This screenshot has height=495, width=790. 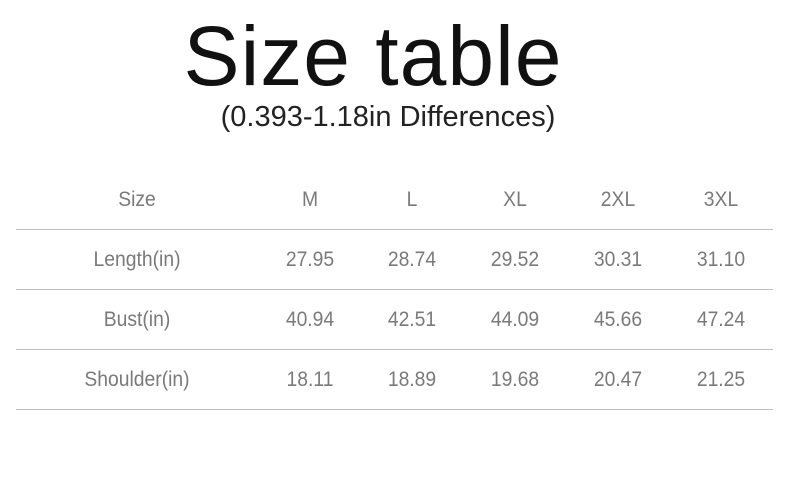 What do you see at coordinates (310, 379) in the screenshot?
I see `table-cell: 18.11` at bounding box center [310, 379].